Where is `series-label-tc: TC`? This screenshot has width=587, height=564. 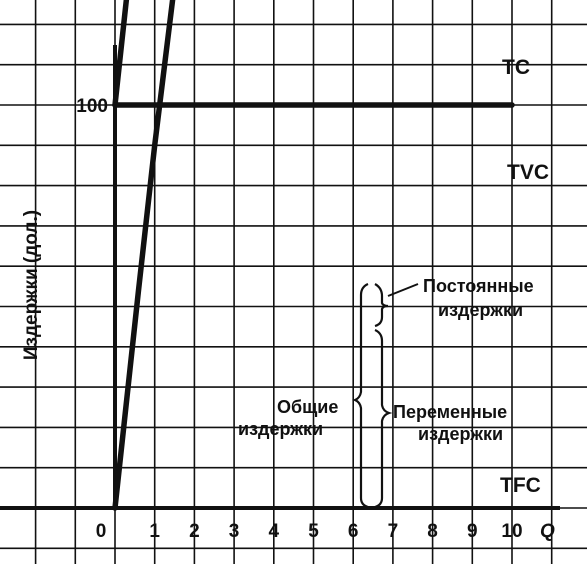 series-label-tc: TC is located at coordinates (516, 67).